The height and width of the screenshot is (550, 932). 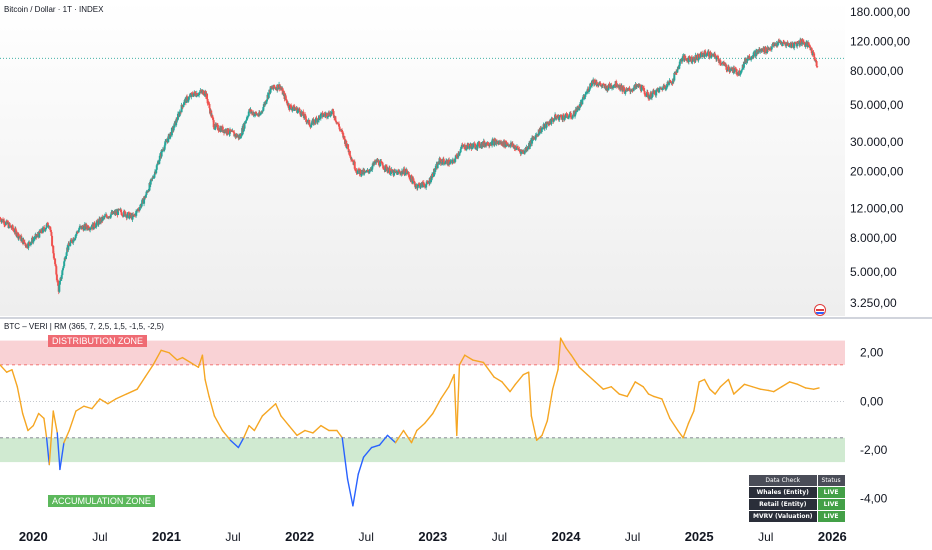 I want to click on table-row: Whales (Entity) LIVE, so click(x=797, y=492).